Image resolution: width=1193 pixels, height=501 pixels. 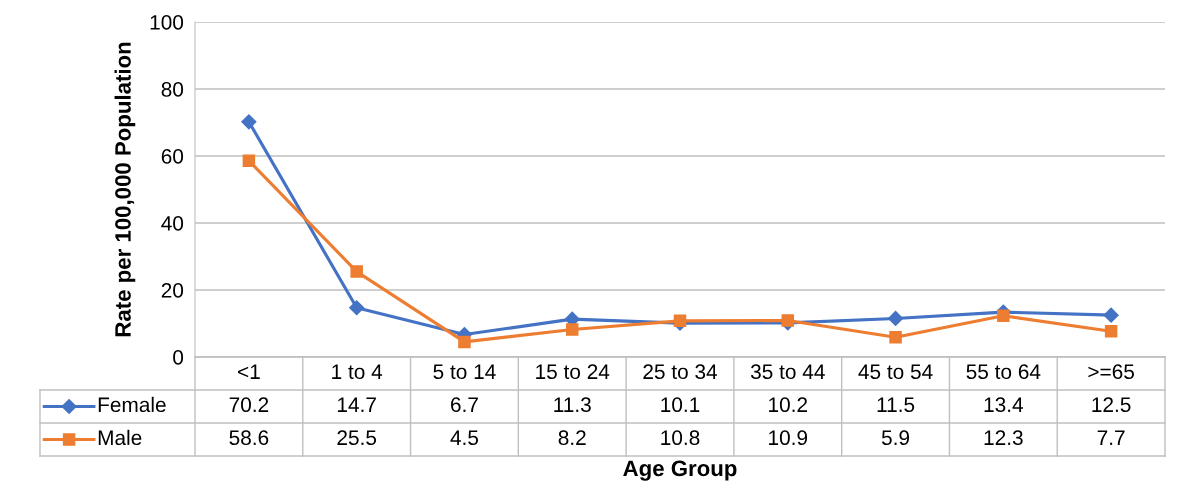 What do you see at coordinates (167, 22) in the screenshot?
I see `y-tick-label: 100` at bounding box center [167, 22].